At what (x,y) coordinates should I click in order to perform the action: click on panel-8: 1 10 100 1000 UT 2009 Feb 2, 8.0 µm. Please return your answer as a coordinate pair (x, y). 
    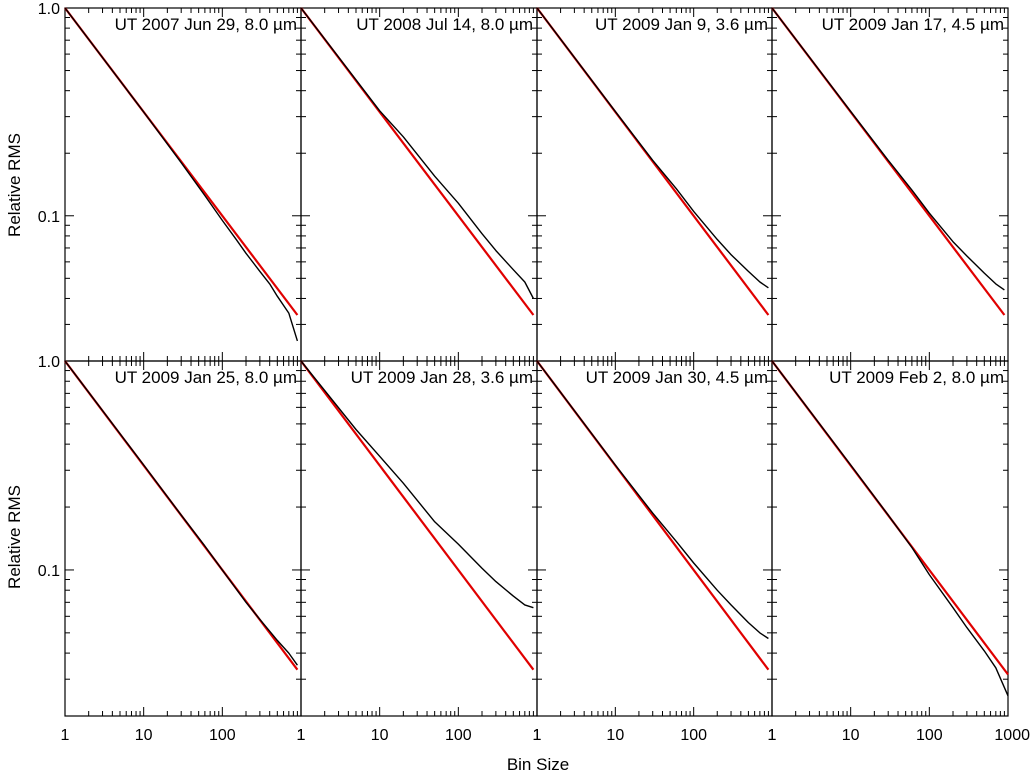
    Looking at the image, I should click on (899, 552).